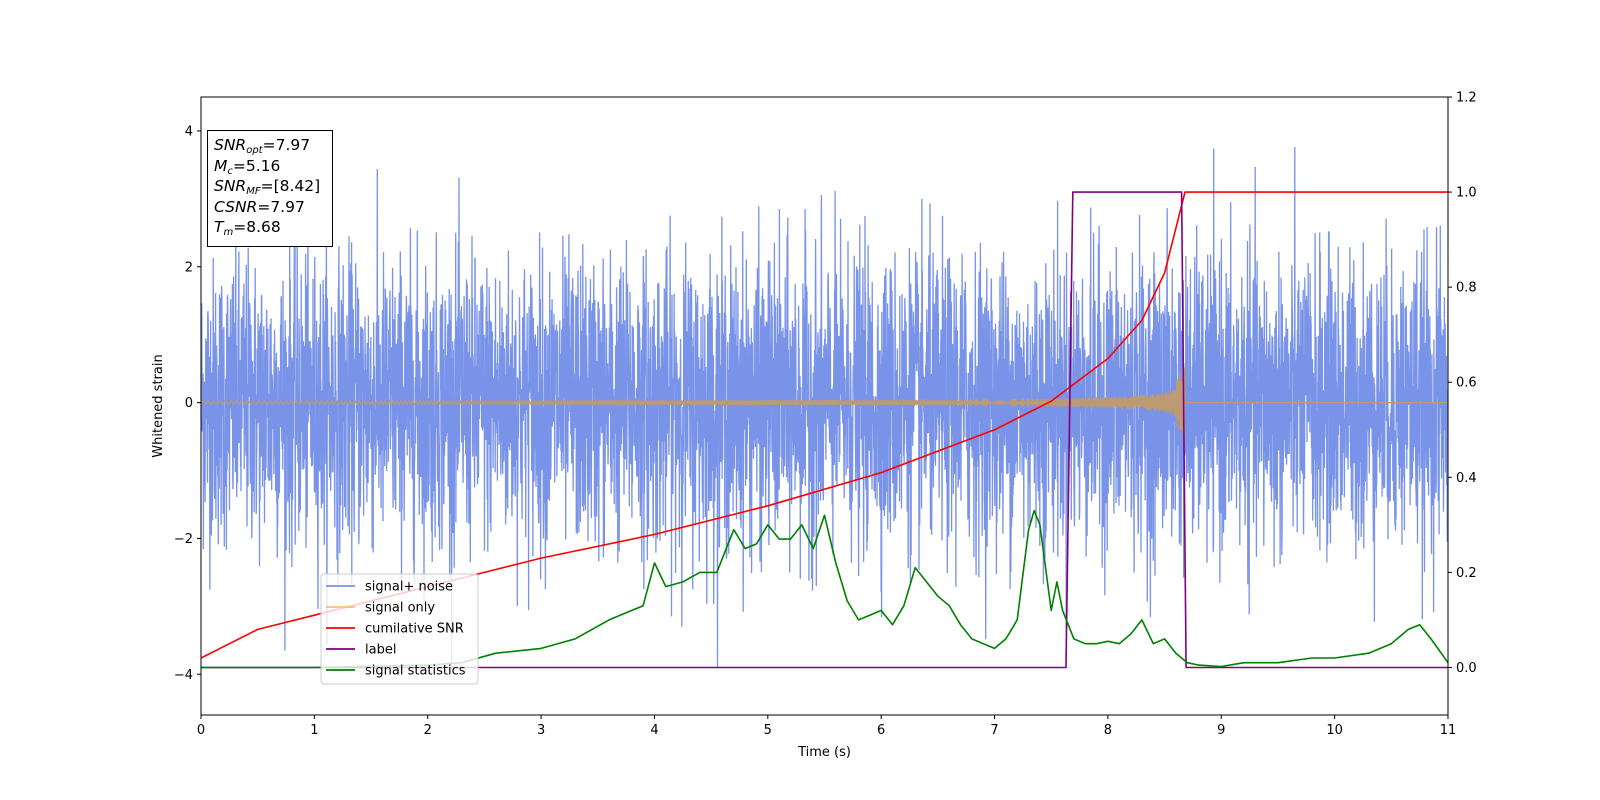  Describe the element at coordinates (189, 403) in the screenshot. I see `y-tick-label: 0` at that location.